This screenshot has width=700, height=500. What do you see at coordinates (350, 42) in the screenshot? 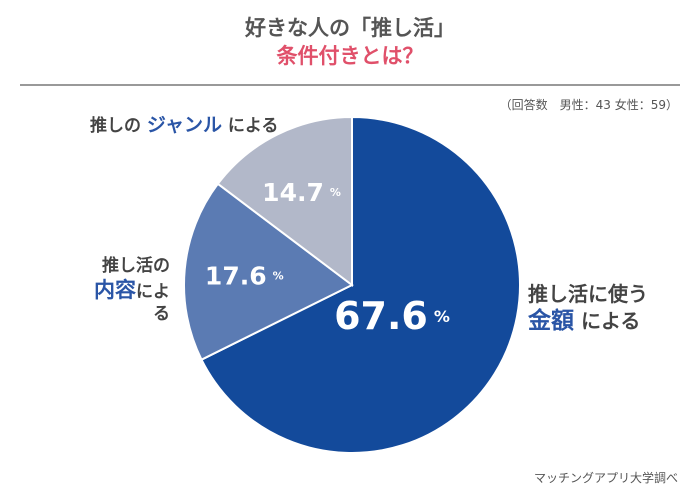
I see `chart-title: 好きな人の「推し活」 条件付きとは？` at bounding box center [350, 42].